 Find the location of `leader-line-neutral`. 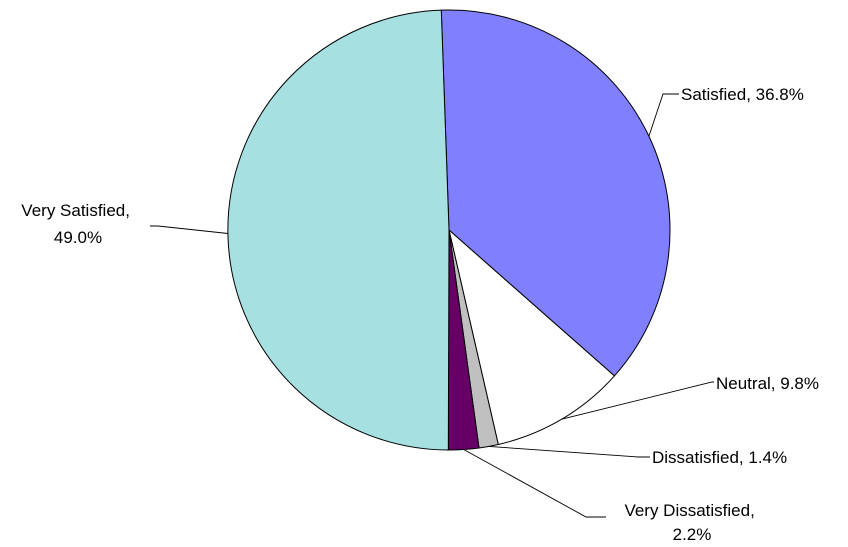

leader-line-neutral is located at coordinates (637, 400).